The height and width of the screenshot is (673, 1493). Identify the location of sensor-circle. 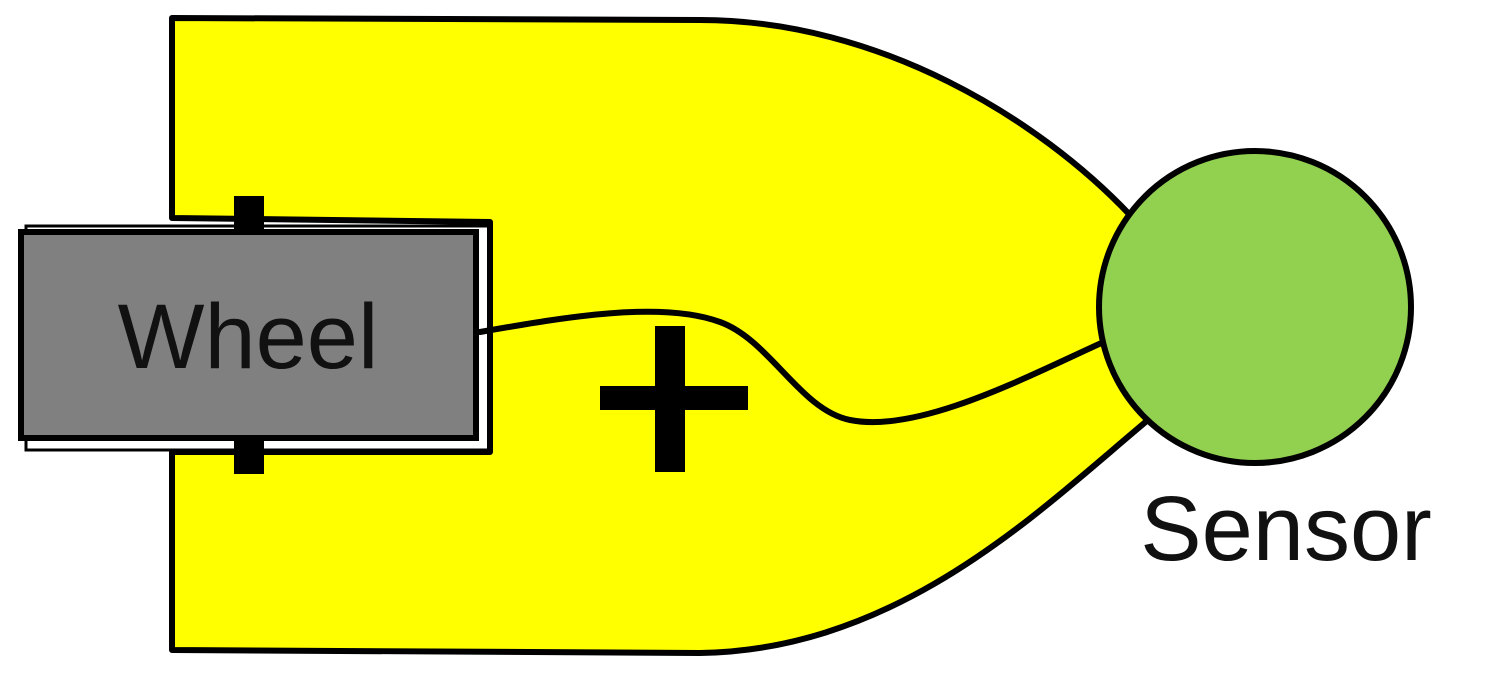
(1255, 307).